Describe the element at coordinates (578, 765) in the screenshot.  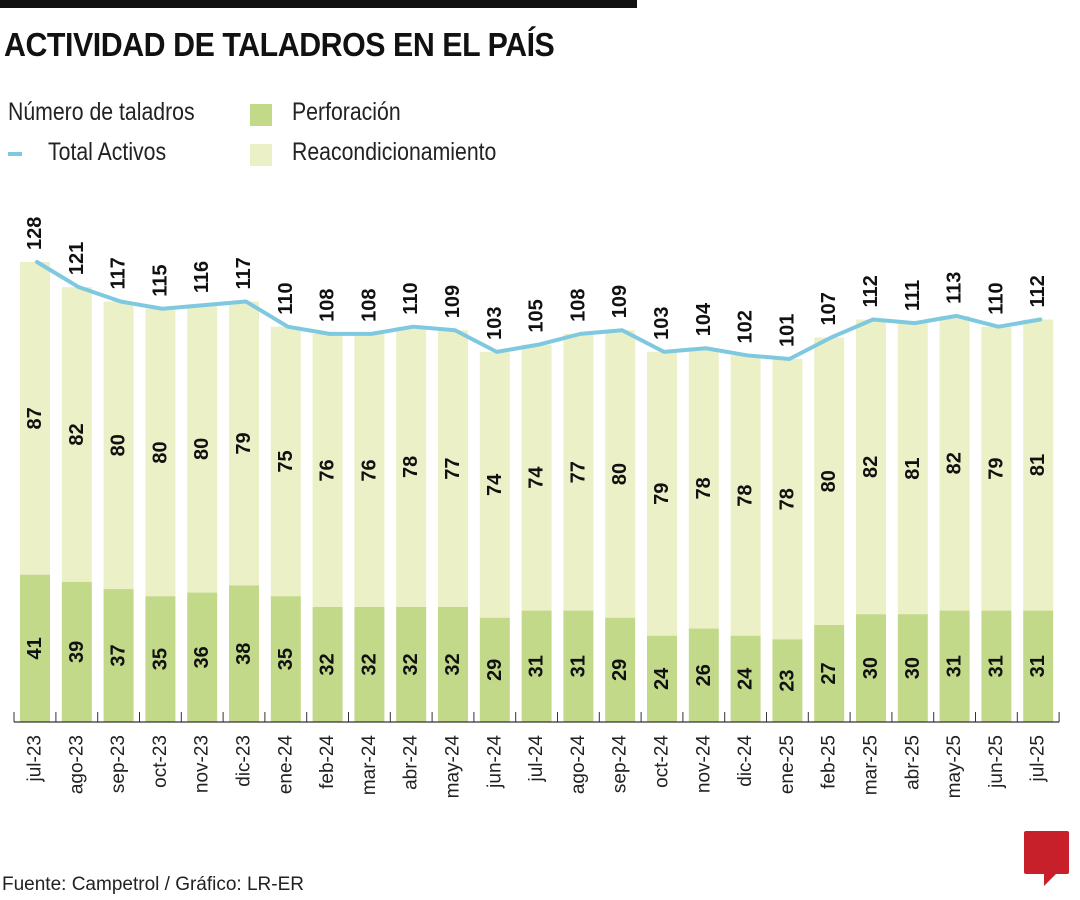
I see `x-tick-label: ago-24` at that location.